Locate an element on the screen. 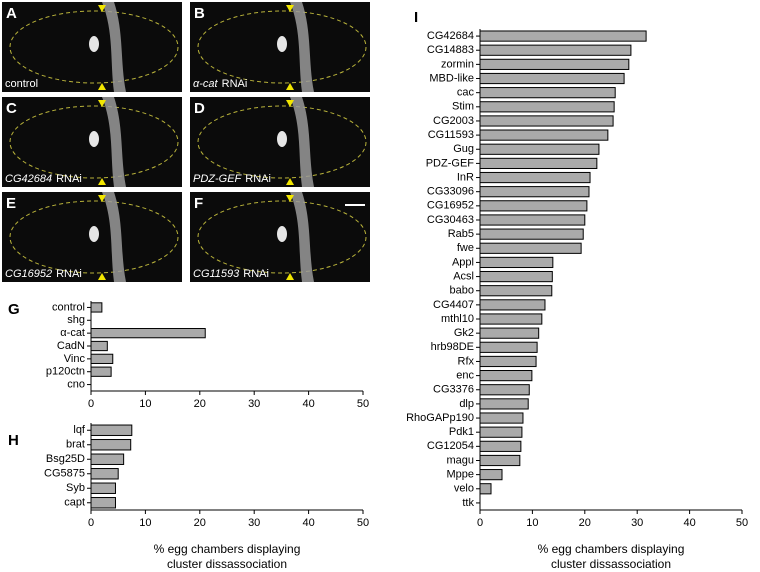 This screenshot has width=760, height=572. image-panel: C CG42684 RNAi is located at coordinates (92, 142).